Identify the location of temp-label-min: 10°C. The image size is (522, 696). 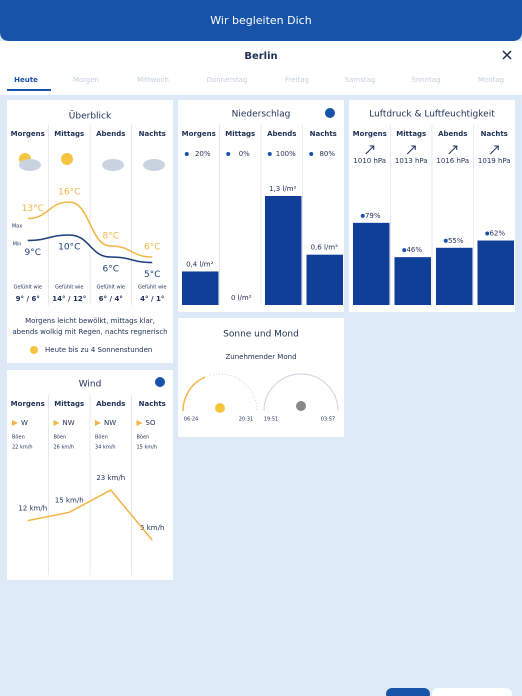
(69, 248).